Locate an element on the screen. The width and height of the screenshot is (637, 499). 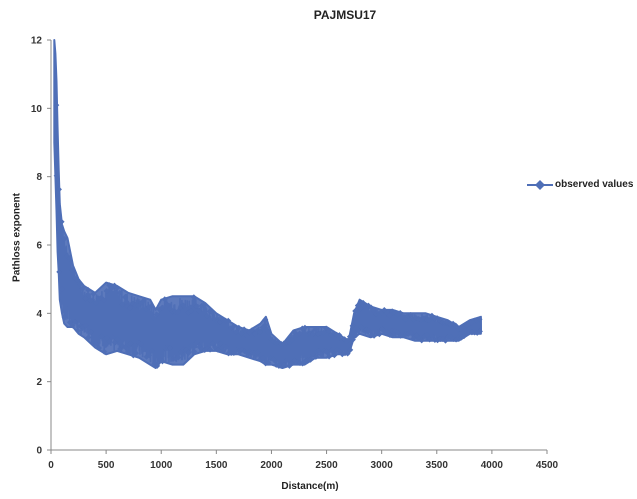
x-tick-label: 1000 is located at coordinates (161, 465).